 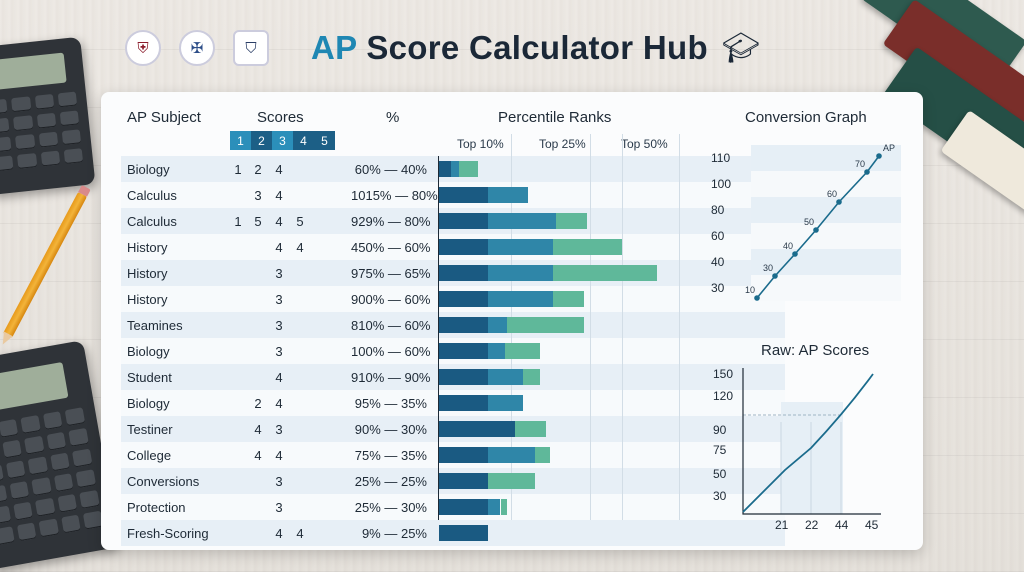 I want to click on axis, so click(x=811, y=441).